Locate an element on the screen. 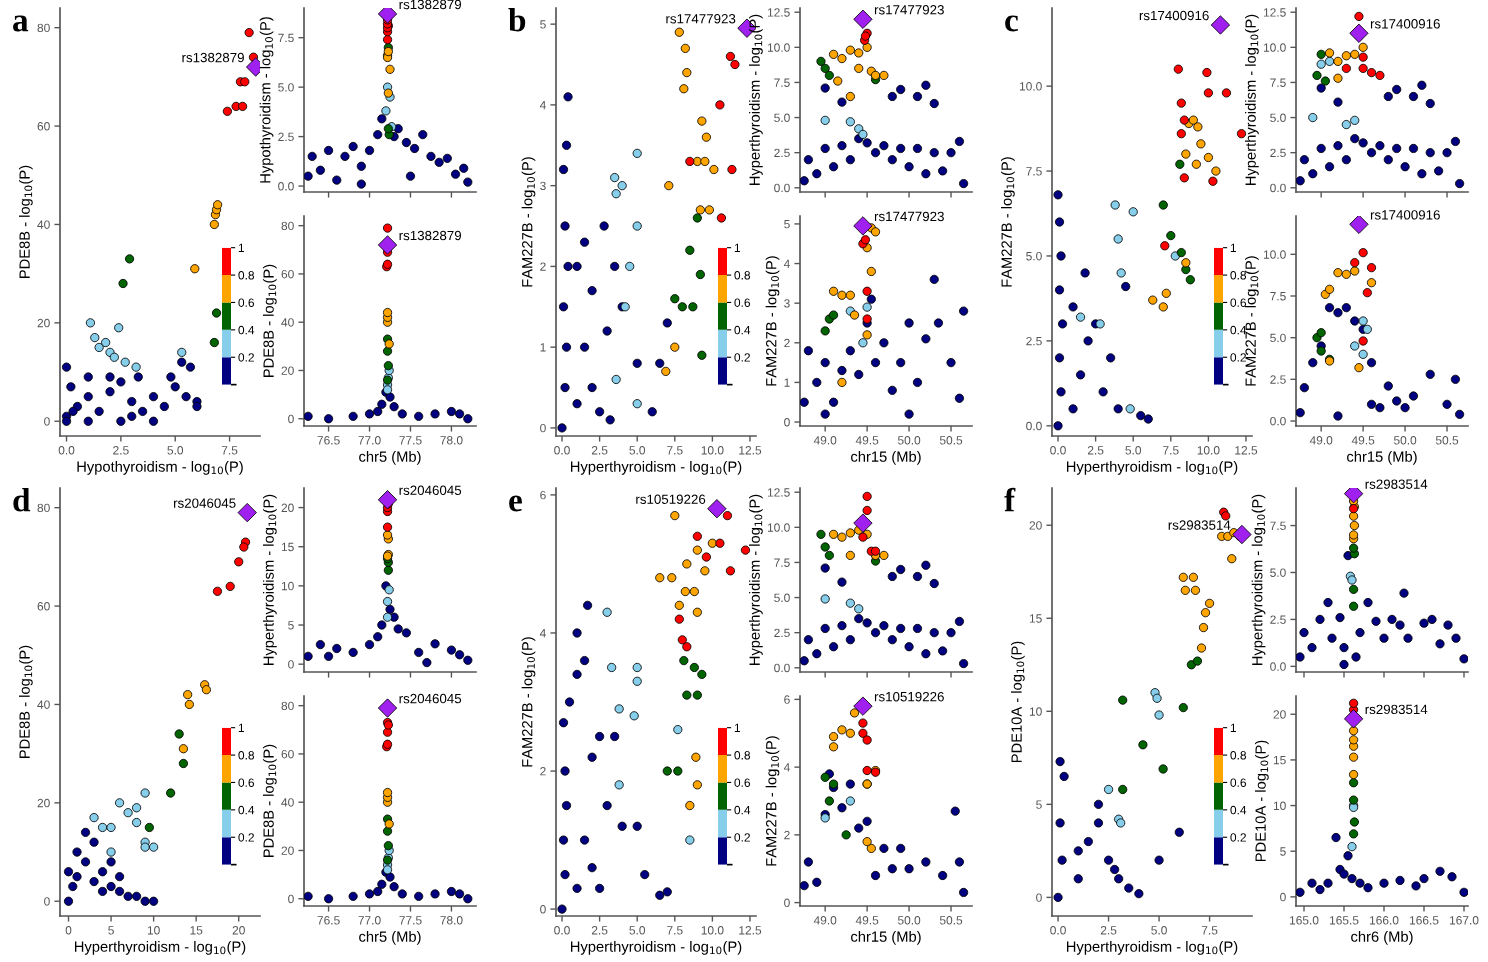  chart-title: f is located at coordinates (1010, 499).